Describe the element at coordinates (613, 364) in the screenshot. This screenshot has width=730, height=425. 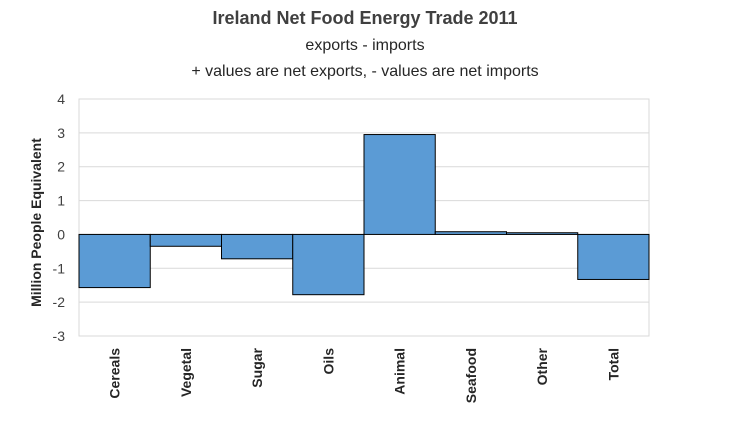
I see `x-tick-label: Total` at that location.